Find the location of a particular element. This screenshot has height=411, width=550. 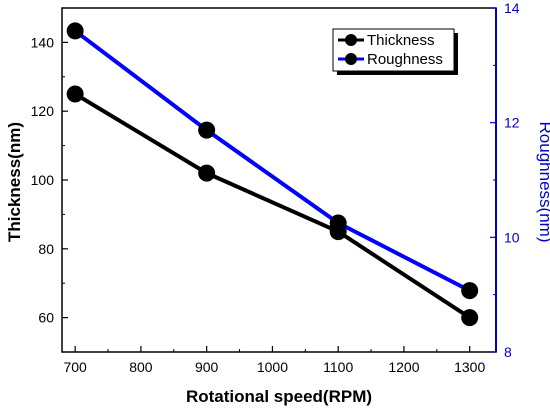

y2-tick-label: 14 is located at coordinates (512, 8).